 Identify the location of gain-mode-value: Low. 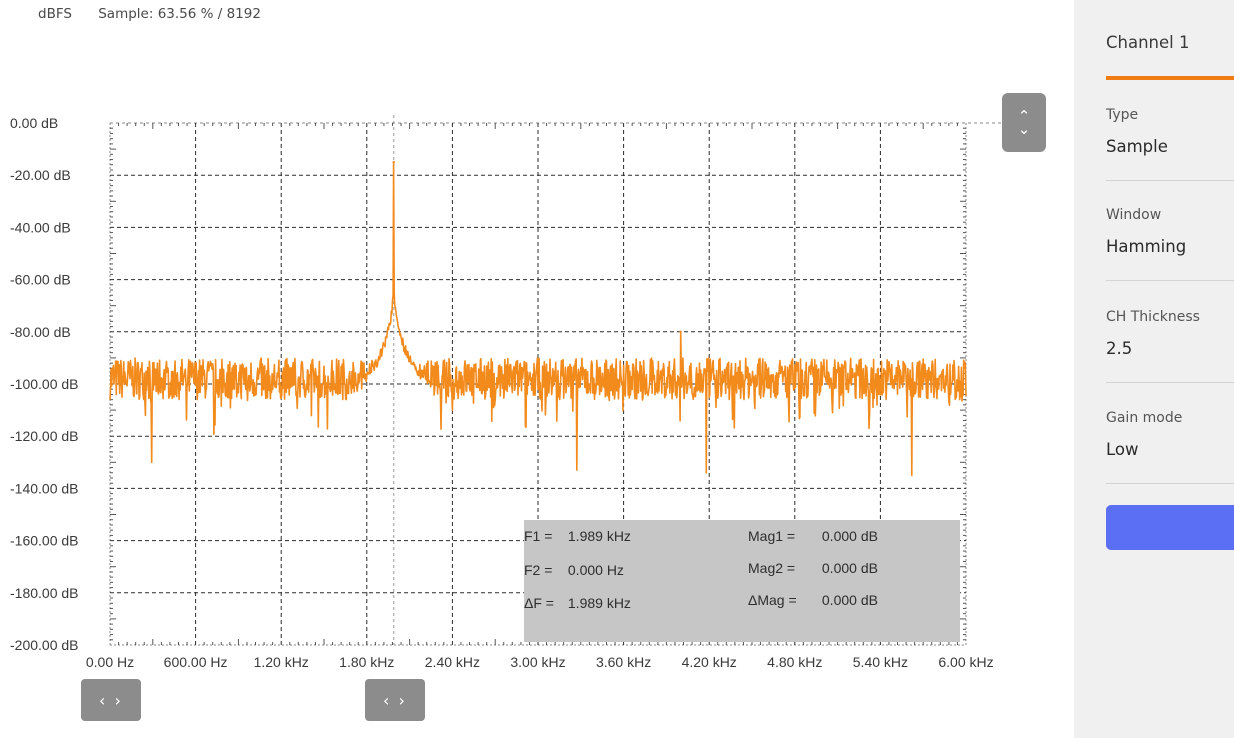
(1122, 449).